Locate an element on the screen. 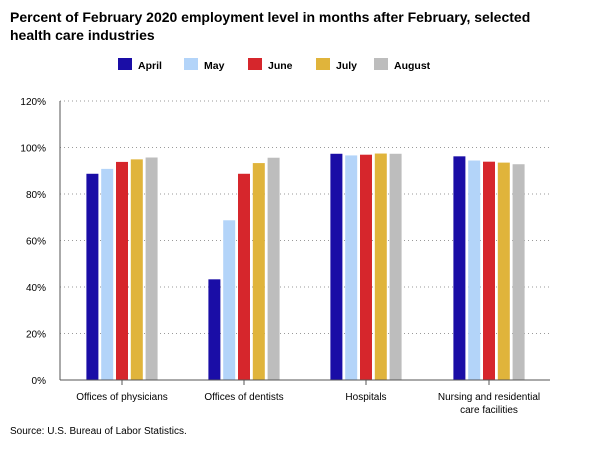  x-tick-label-line: Hospitals is located at coordinates (365, 397).